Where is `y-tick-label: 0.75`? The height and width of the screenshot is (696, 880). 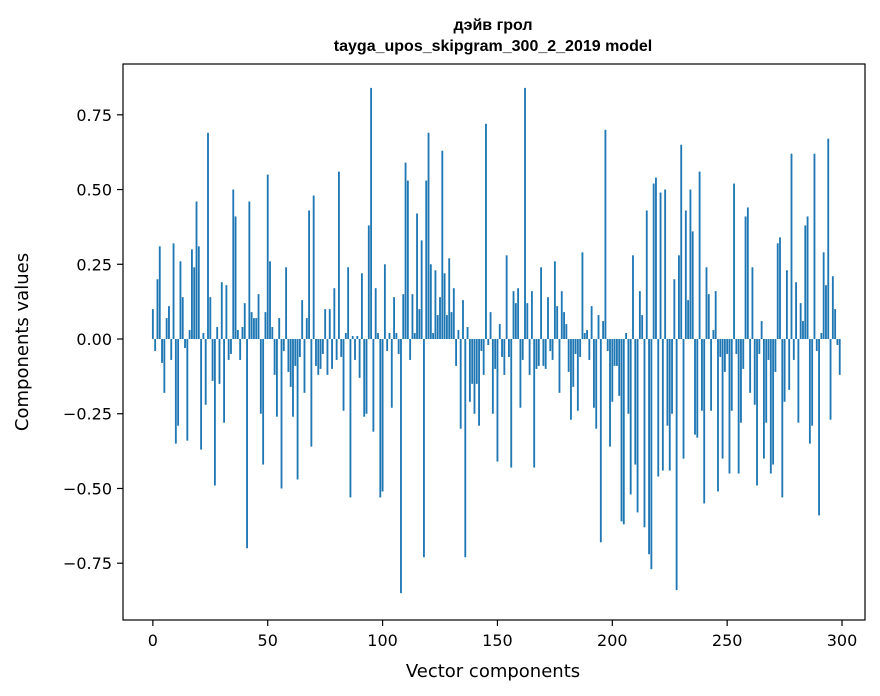
y-tick-label: 0.75 is located at coordinates (94, 115).